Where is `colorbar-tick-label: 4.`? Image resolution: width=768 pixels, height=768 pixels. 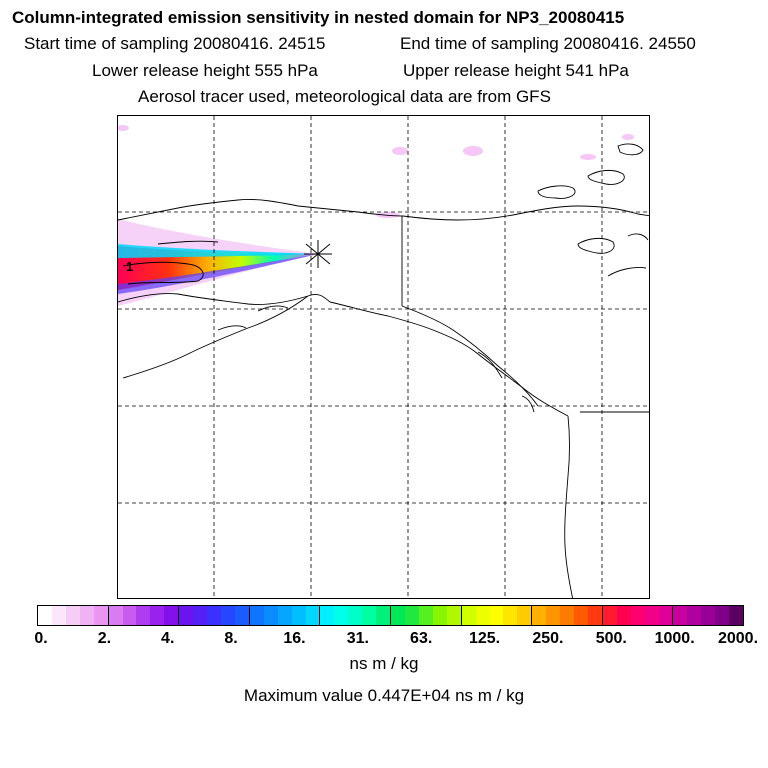
colorbar-tick-label: 4. is located at coordinates (168, 638).